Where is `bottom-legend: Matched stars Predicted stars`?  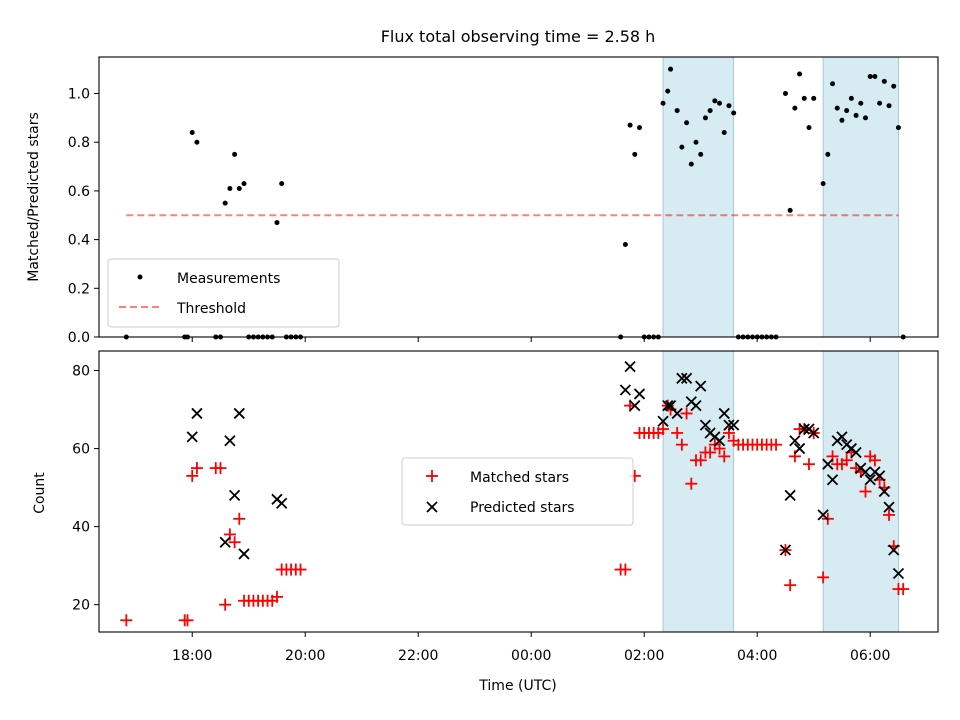
bottom-legend: Matched stars Predicted stars is located at coordinates (517, 491).